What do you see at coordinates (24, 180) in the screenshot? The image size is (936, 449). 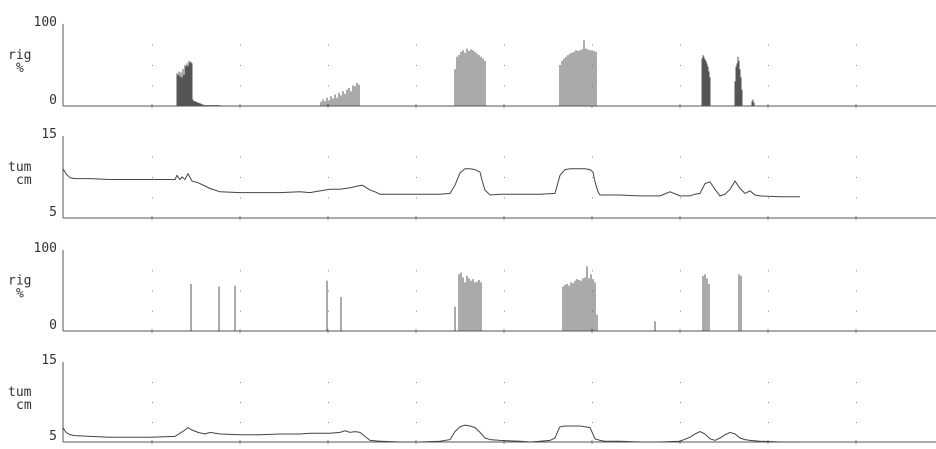 I see `y-label-p2-line2: cm` at bounding box center [24, 180].